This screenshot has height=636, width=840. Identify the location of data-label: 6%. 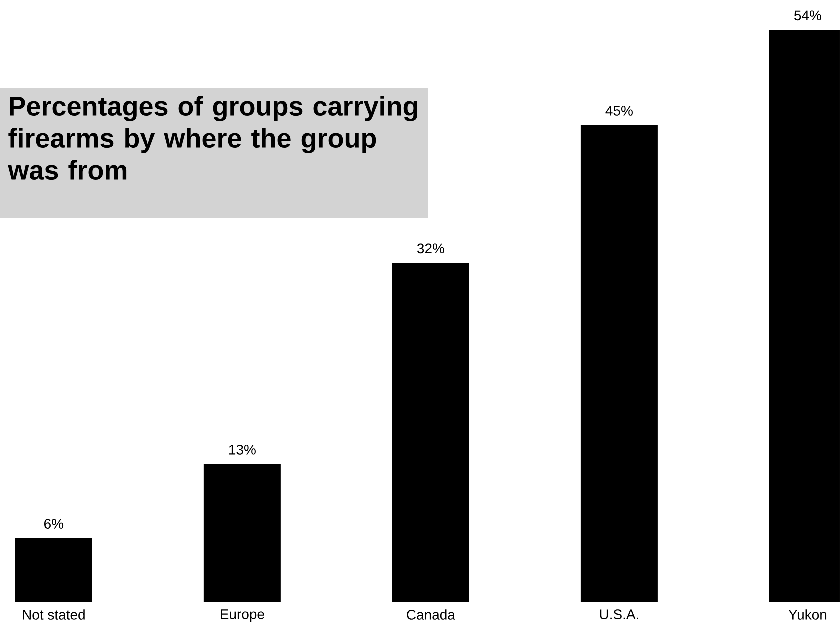
(54, 524).